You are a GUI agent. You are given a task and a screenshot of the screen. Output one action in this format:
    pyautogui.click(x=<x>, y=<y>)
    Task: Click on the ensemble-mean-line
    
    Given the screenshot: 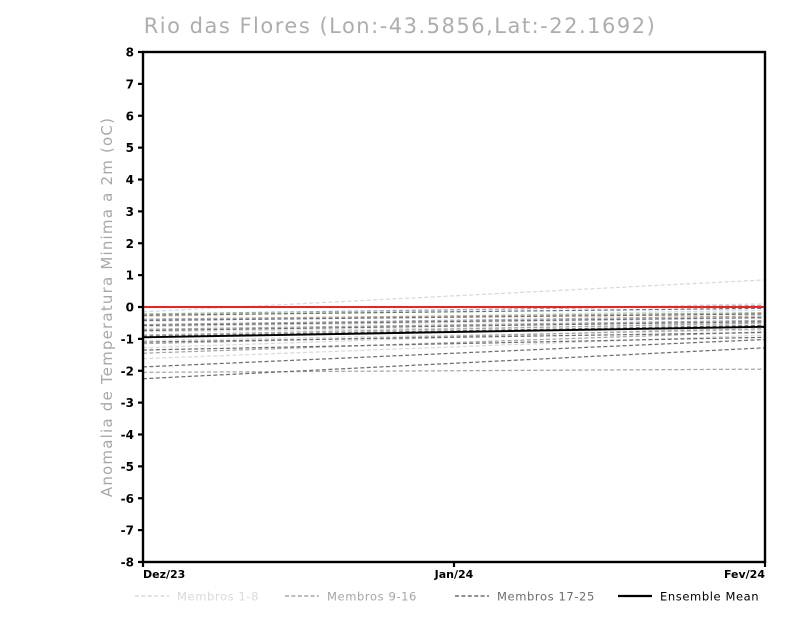 What is the action you would take?
    pyautogui.click(x=454, y=332)
    